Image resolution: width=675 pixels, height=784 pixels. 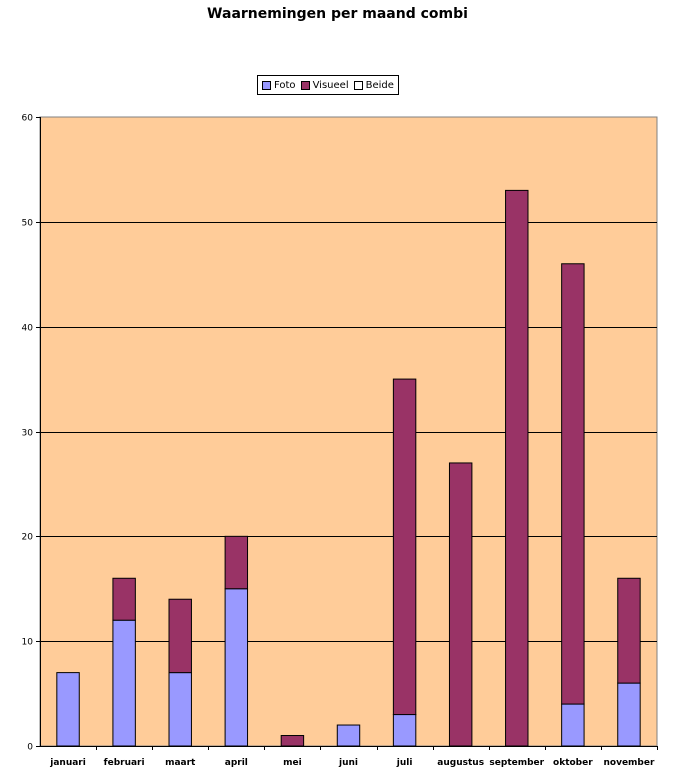 What do you see at coordinates (180, 636) in the screenshot?
I see `bar-visueel-maart` at bounding box center [180, 636].